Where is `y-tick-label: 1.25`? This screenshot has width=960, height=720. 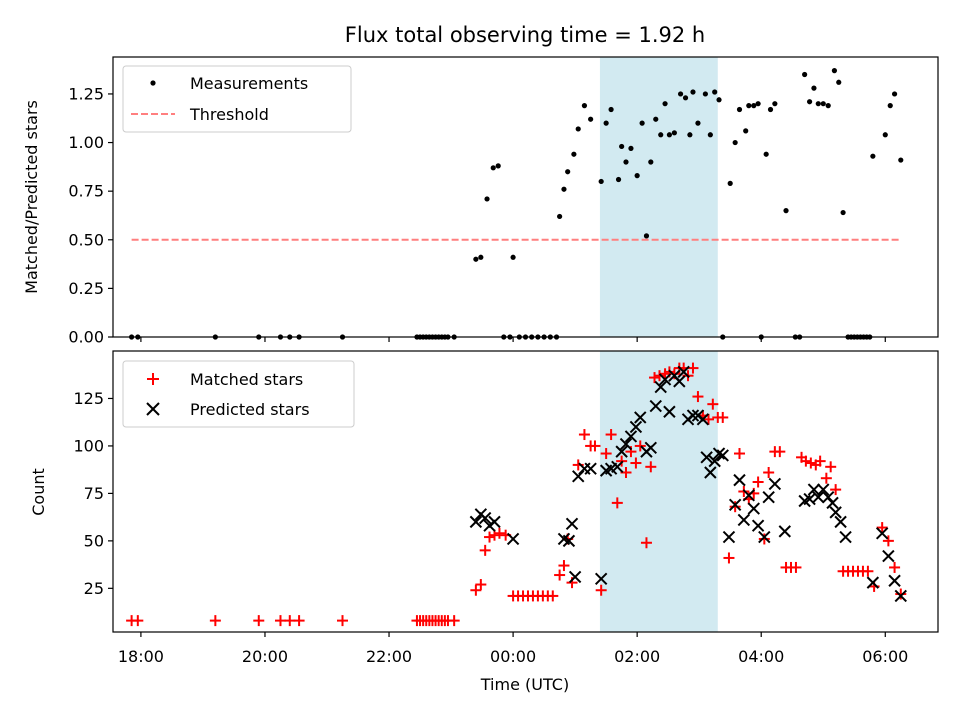 y-tick-label: 1.25 is located at coordinates (86, 93).